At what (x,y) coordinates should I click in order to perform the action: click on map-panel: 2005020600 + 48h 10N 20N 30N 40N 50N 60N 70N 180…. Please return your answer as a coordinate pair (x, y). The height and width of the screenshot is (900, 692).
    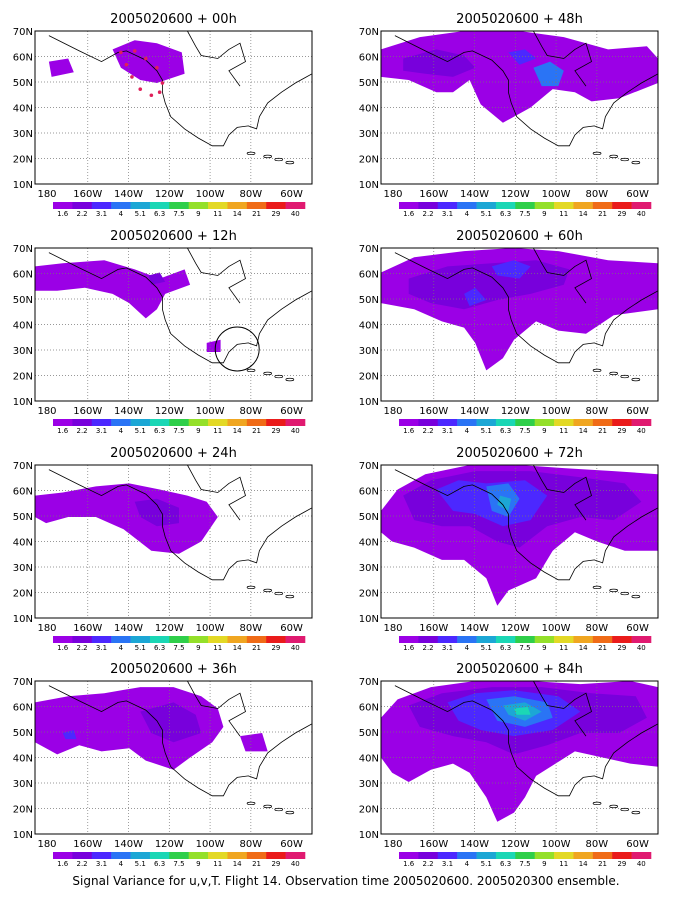
    Looking at the image, I should click on (509, 115).